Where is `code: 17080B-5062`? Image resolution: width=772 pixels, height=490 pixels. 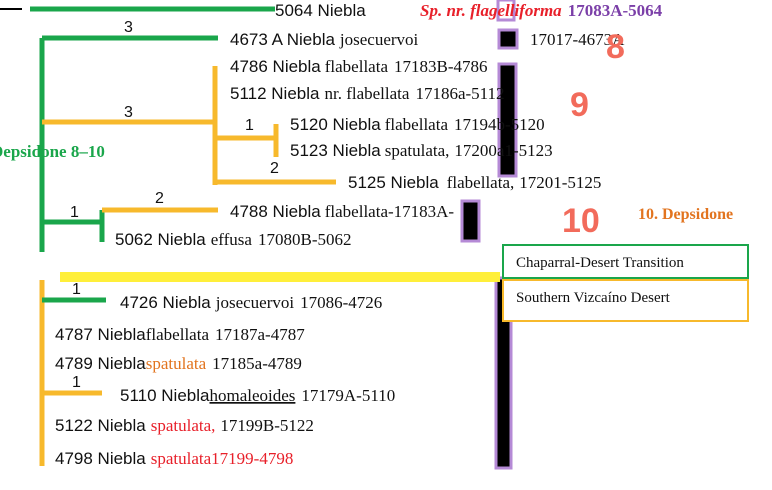
code: 17080B-5062 is located at coordinates (305, 239).